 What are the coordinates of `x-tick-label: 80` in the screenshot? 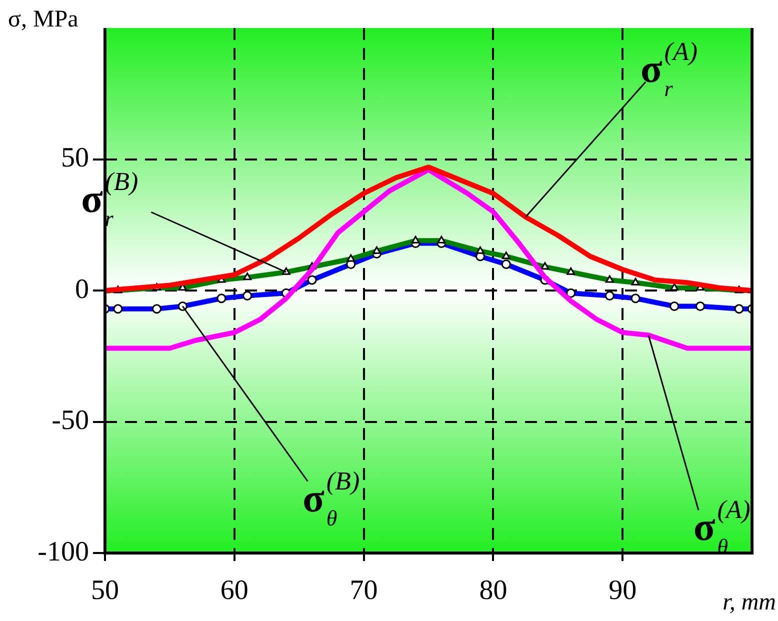 It's located at (493, 590).